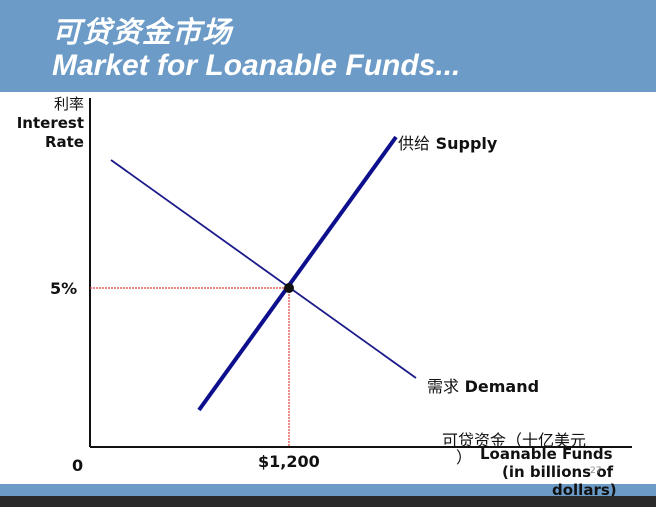 This screenshot has width=656, height=507. I want to click on y-axis-label: 利率 Interest Rate, so click(50, 123).